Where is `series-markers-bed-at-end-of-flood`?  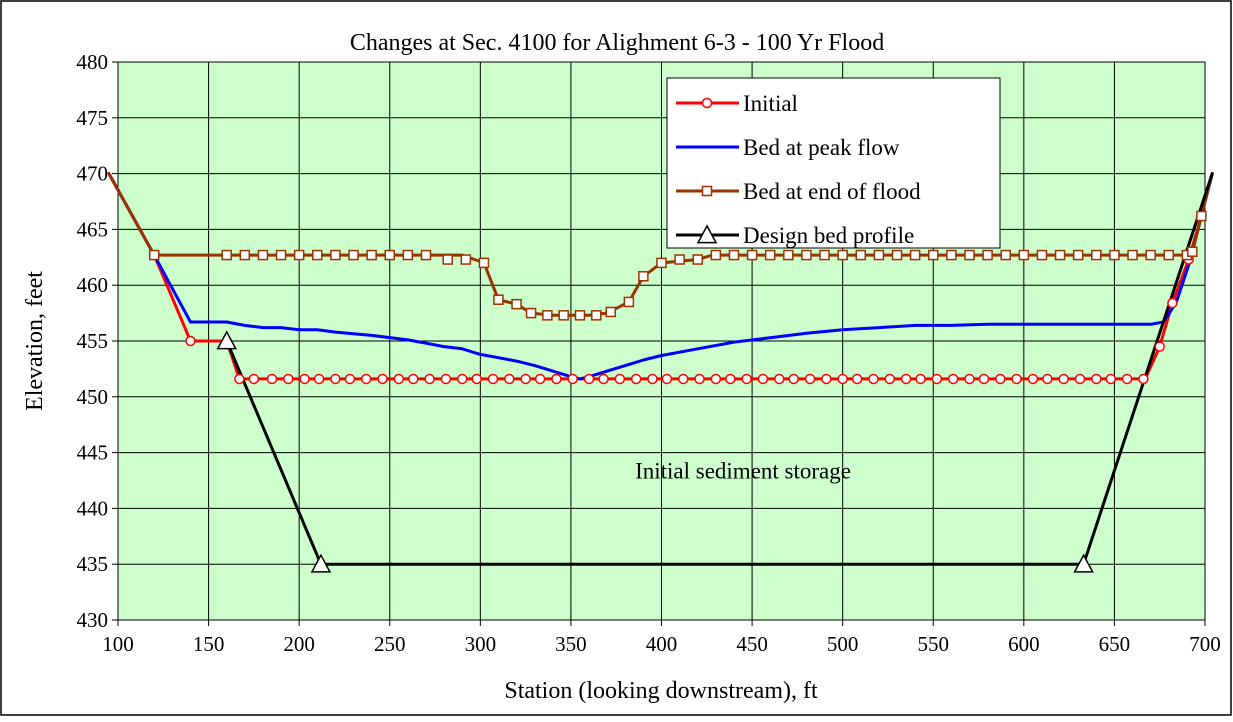 series-markers-bed-at-end-of-flood is located at coordinates (677, 265).